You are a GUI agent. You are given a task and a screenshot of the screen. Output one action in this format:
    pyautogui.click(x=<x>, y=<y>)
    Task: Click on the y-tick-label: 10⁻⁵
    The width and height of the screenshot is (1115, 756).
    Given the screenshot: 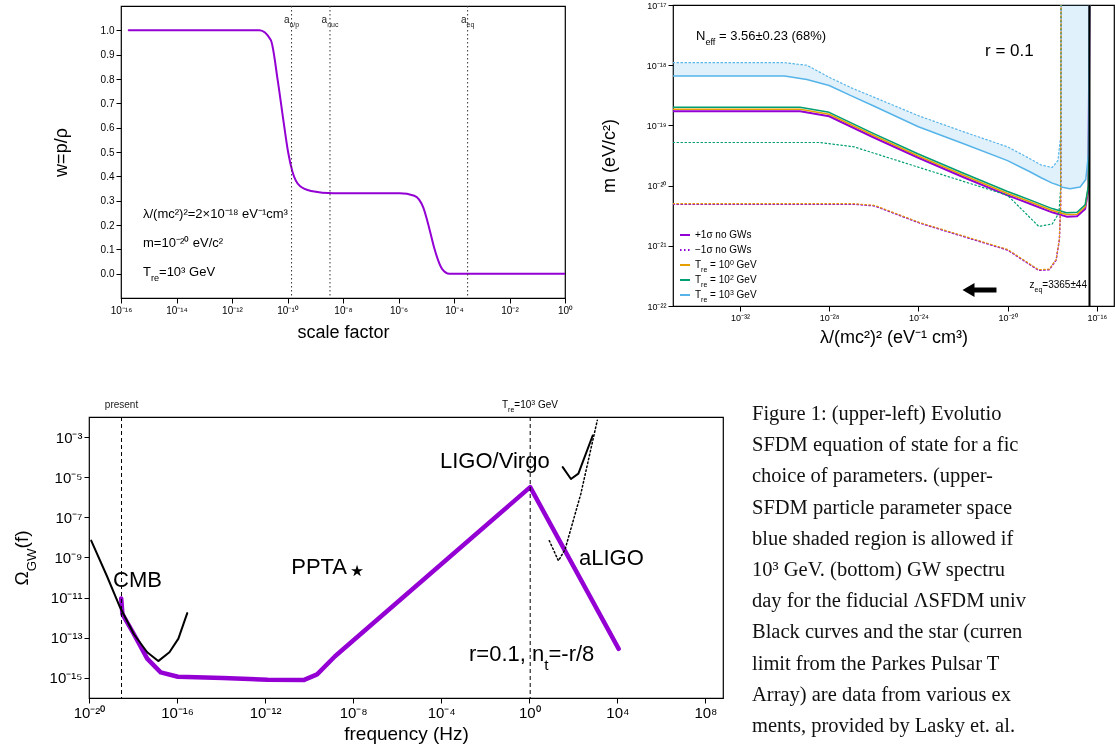 What is the action you would take?
    pyautogui.click(x=68, y=477)
    